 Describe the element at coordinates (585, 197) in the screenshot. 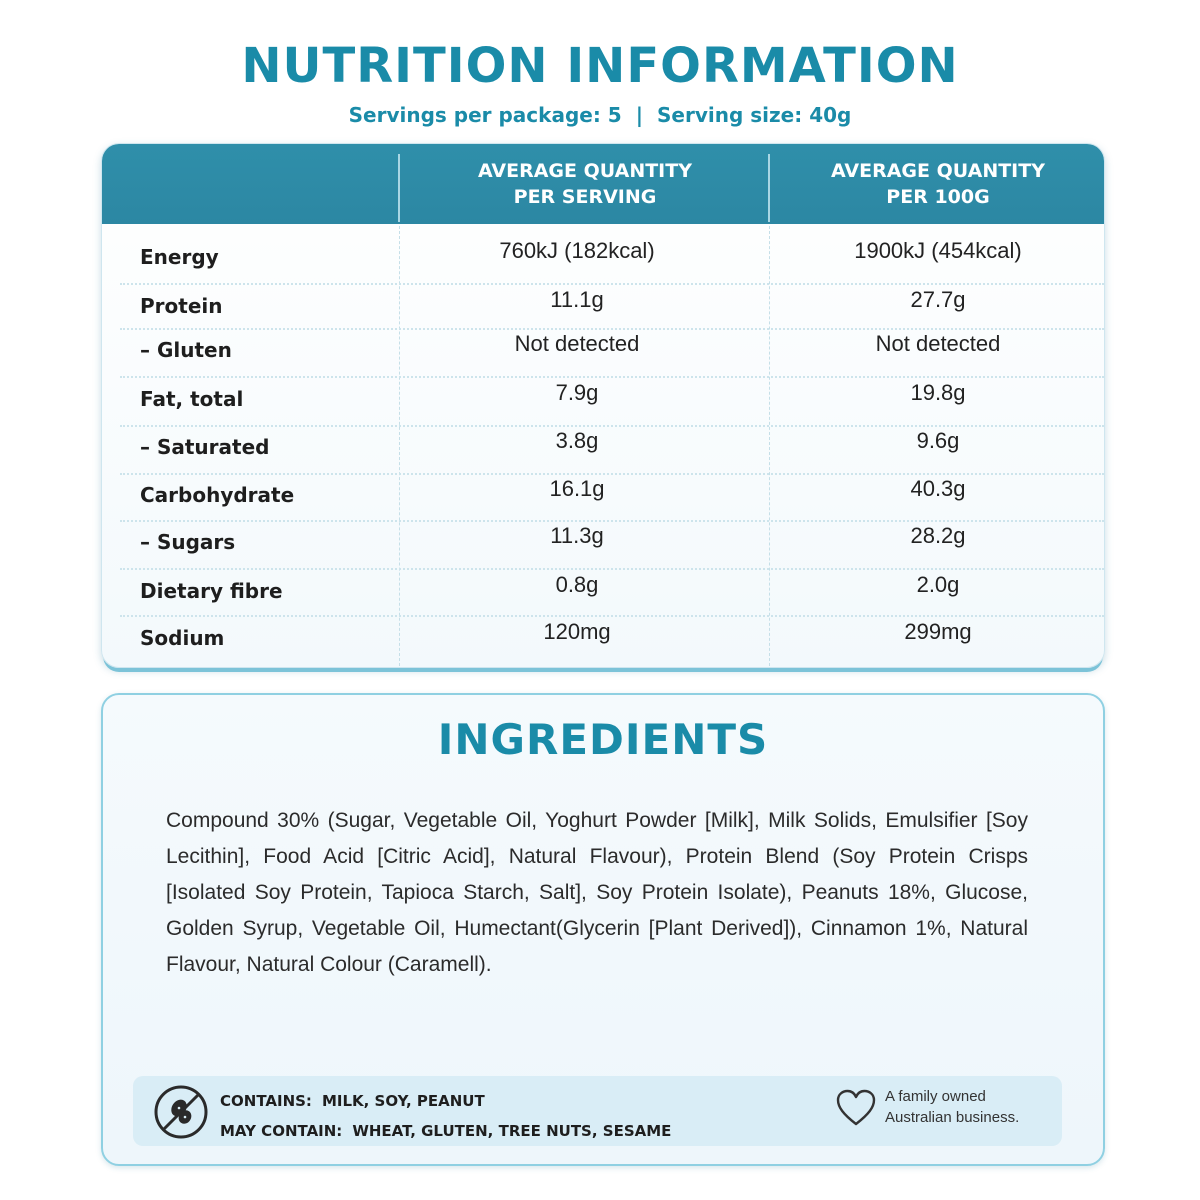

I see `column-header-line: PER SERVING` at that location.